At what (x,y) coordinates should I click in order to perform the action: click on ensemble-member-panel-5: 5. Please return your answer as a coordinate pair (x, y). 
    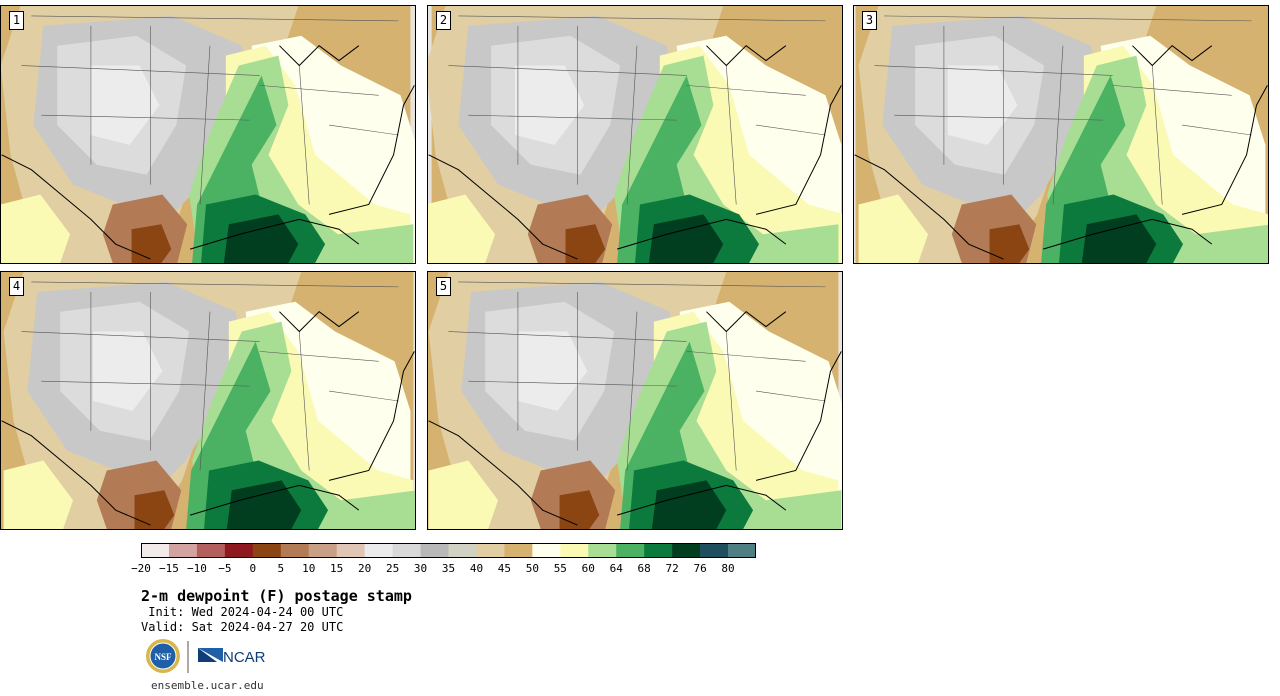
    Looking at the image, I should click on (635, 400).